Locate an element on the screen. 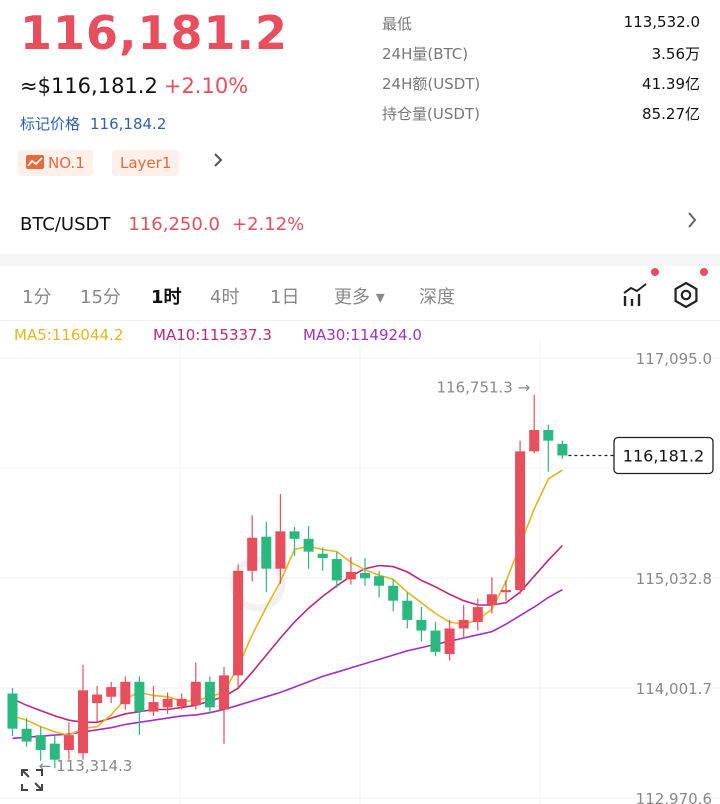 The height and width of the screenshot is (804, 720). ma10-label: MA10:115337.3 is located at coordinates (212, 335).